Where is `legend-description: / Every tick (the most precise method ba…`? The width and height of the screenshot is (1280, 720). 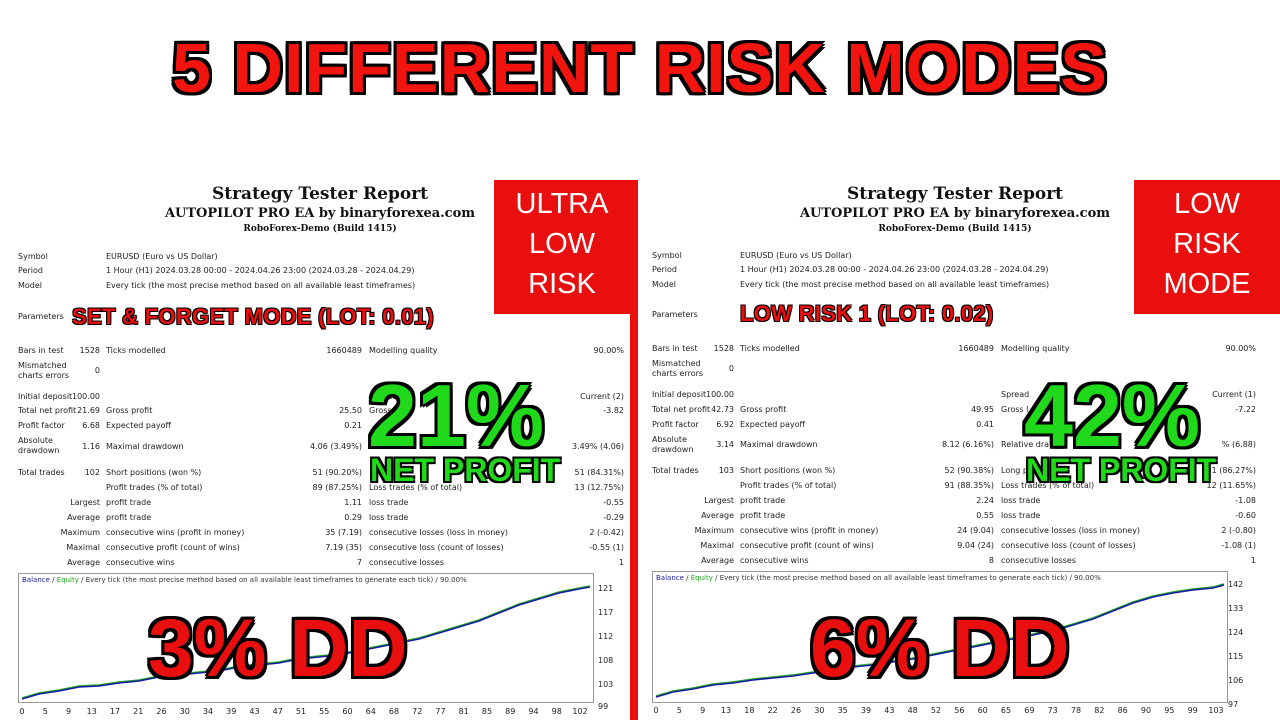 legend-description: / Every tick (the most precise method ba… is located at coordinates (274, 580).